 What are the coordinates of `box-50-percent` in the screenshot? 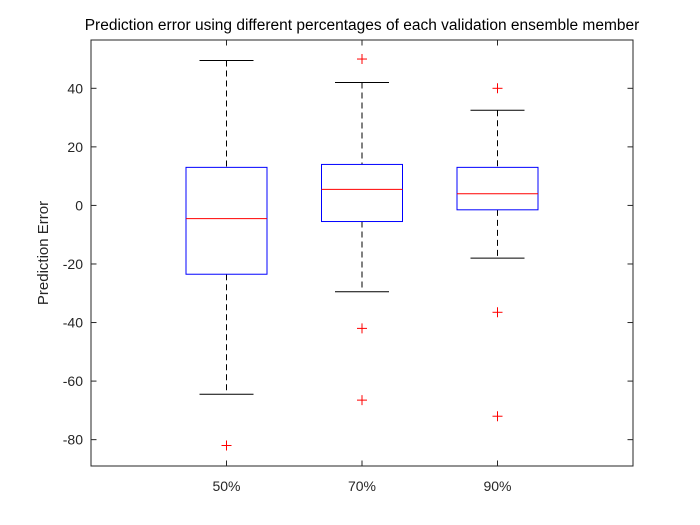 It's located at (226, 255).